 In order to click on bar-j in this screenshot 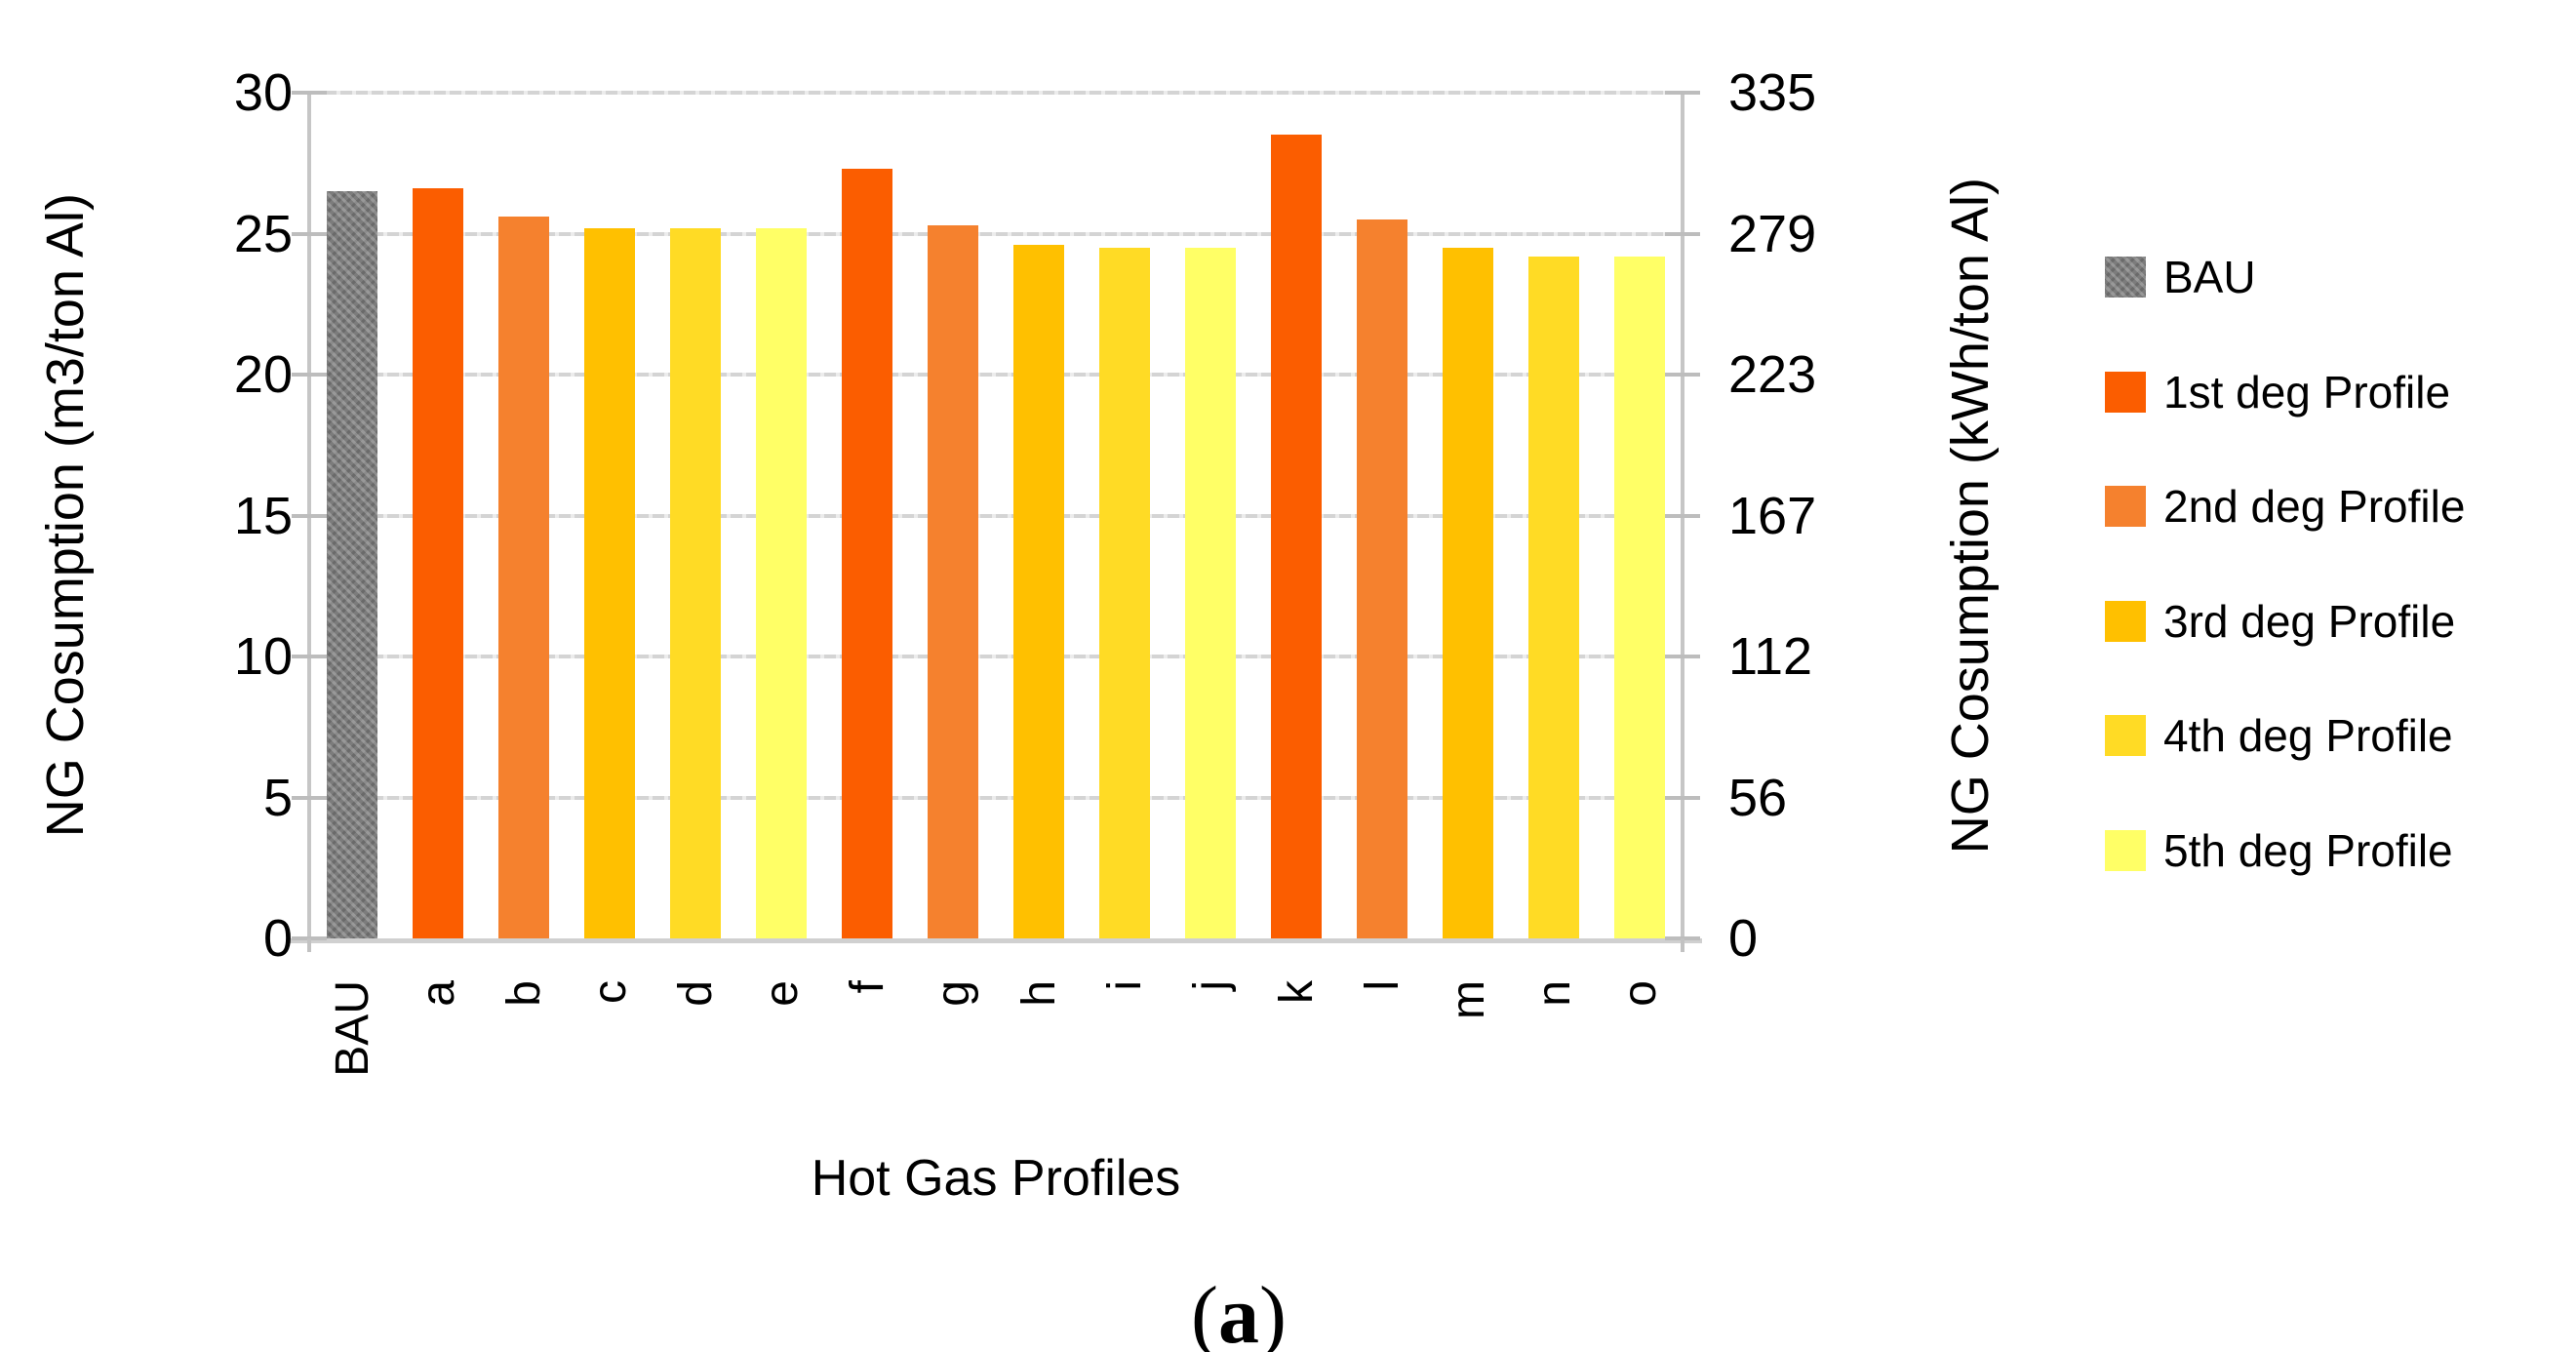, I will do `click(1210, 592)`.